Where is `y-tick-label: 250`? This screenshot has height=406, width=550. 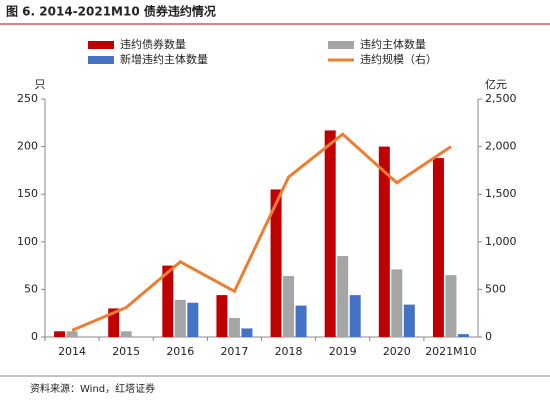 y-tick-label: 250 is located at coordinates (27, 98).